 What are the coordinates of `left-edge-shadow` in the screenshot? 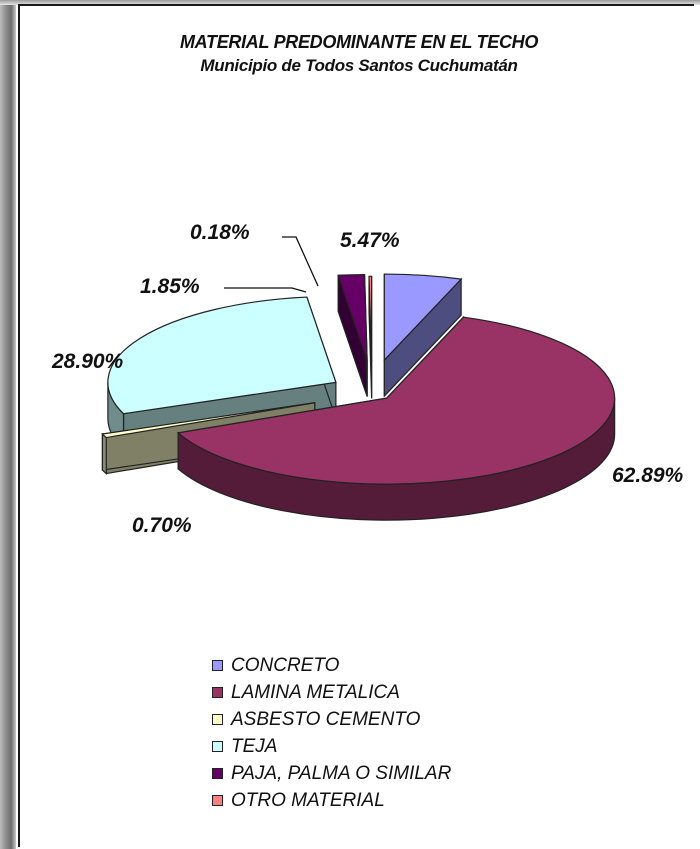 It's located at (8, 424).